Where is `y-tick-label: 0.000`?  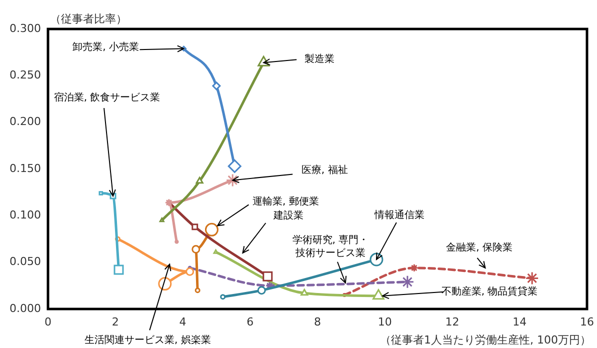
y-tick-label: 0.000 is located at coordinates (25, 308).